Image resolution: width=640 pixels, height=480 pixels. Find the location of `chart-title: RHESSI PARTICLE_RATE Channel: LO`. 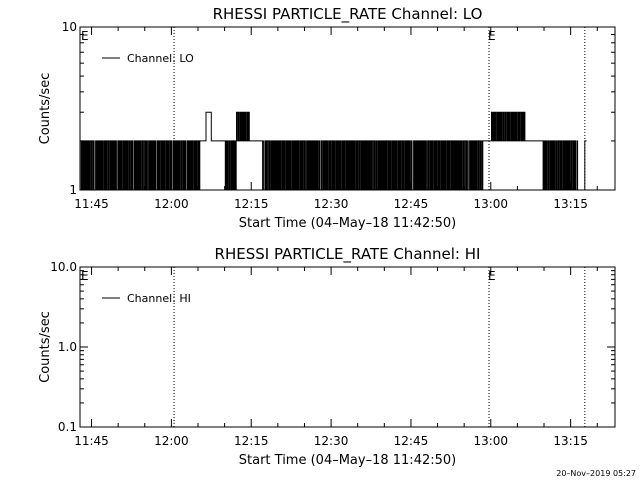

chart-title: RHESSI PARTICLE_RATE Channel: LO is located at coordinates (348, 14).